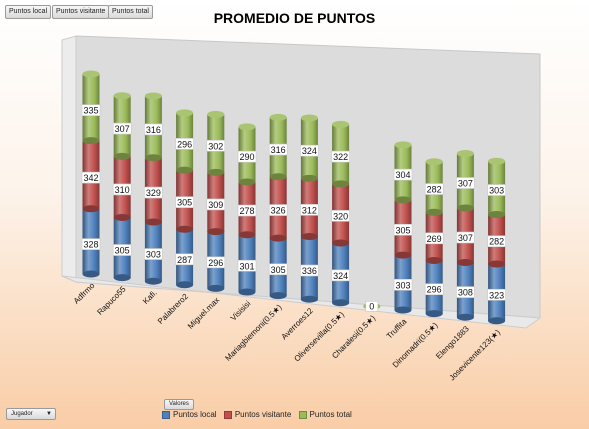 The height and width of the screenshot is (429, 589). I want to click on bar-stack: 323 282 303, so click(496, 241).